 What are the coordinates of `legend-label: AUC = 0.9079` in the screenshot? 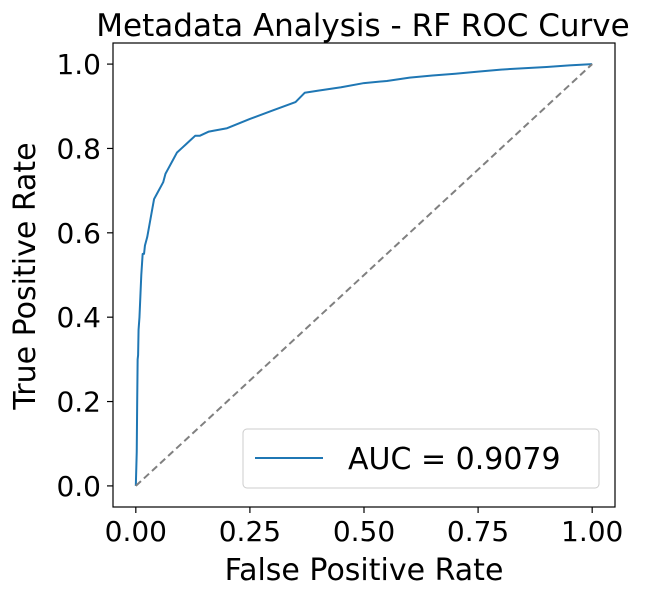 It's located at (454, 459).